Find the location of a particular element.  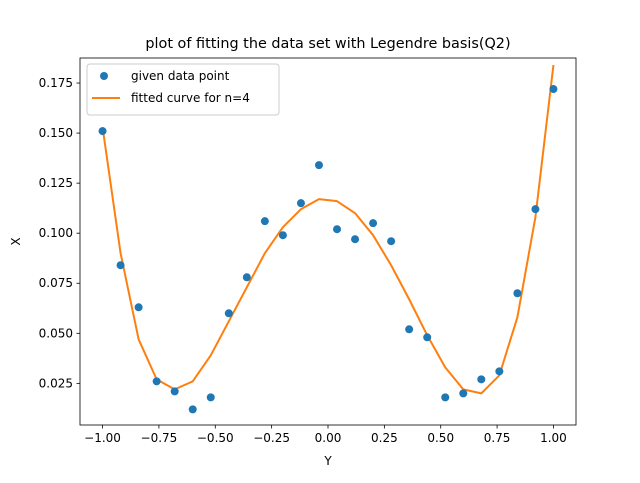

y-tick-label: 0.150 is located at coordinates (56, 133).